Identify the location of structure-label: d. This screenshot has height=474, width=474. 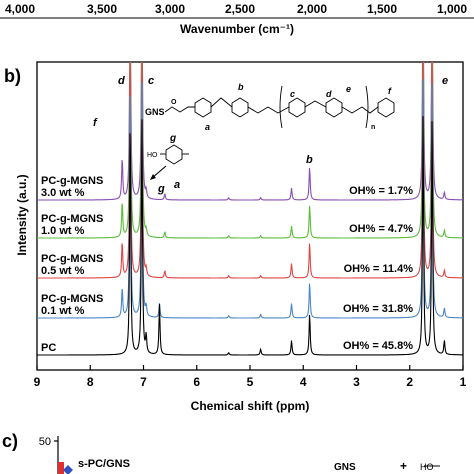
(329, 94).